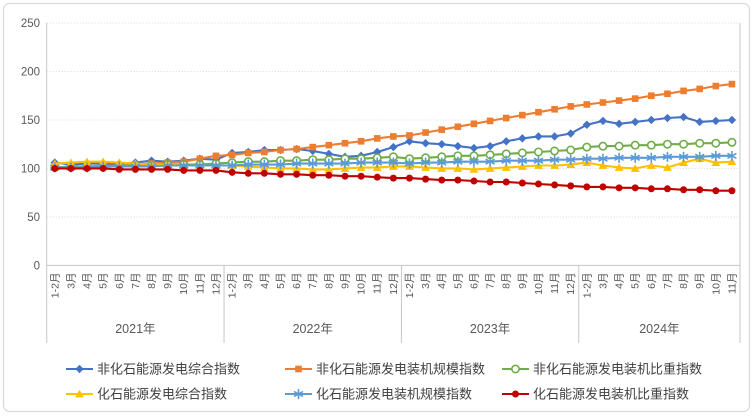 This screenshot has height=419, width=753. I want to click on month-label: 10月, so click(716, 284).